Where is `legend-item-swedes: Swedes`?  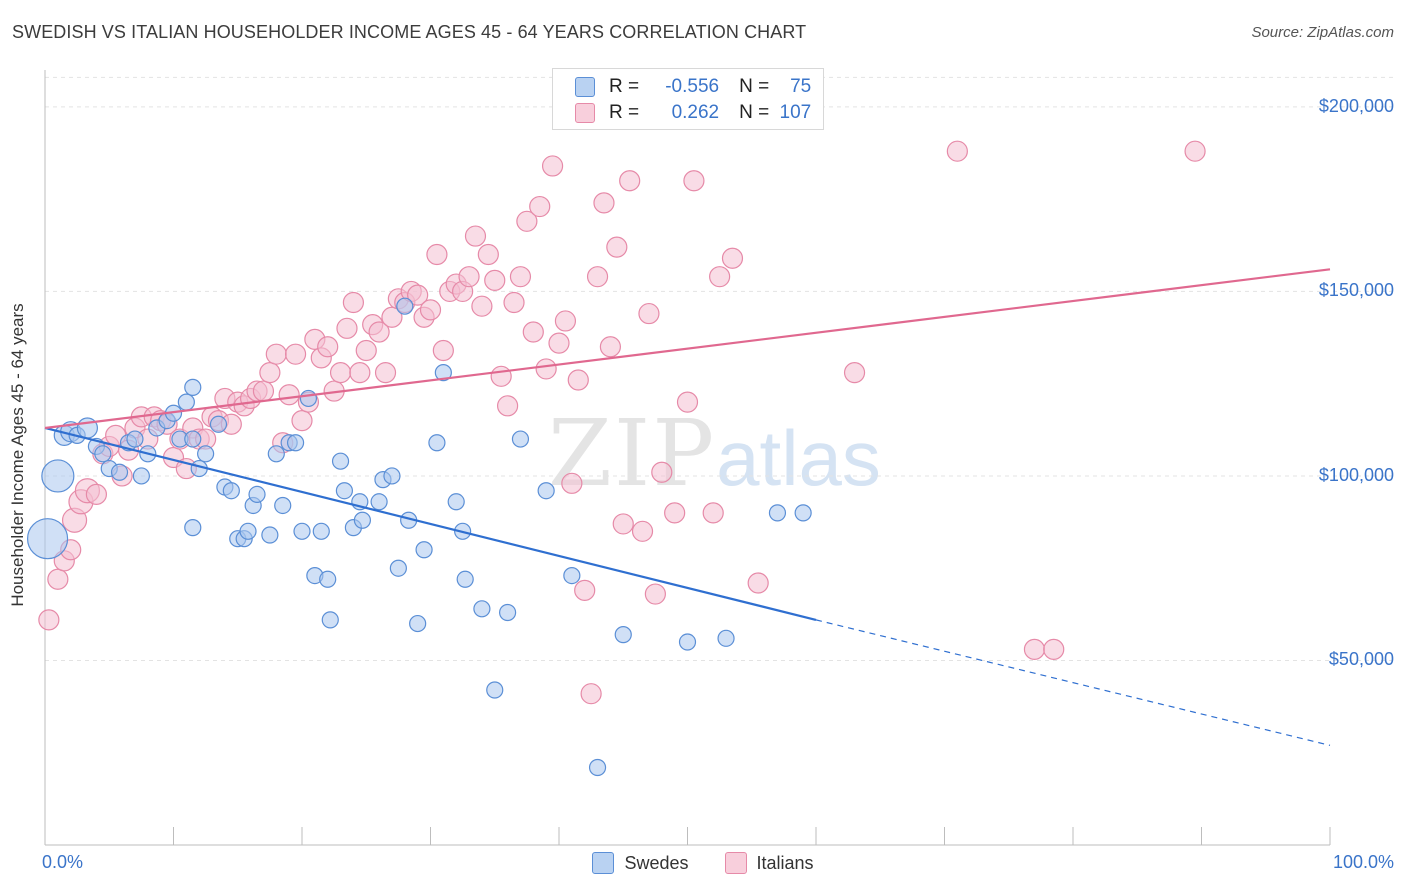
legend-item-swedes: Swedes is located at coordinates (640, 863).